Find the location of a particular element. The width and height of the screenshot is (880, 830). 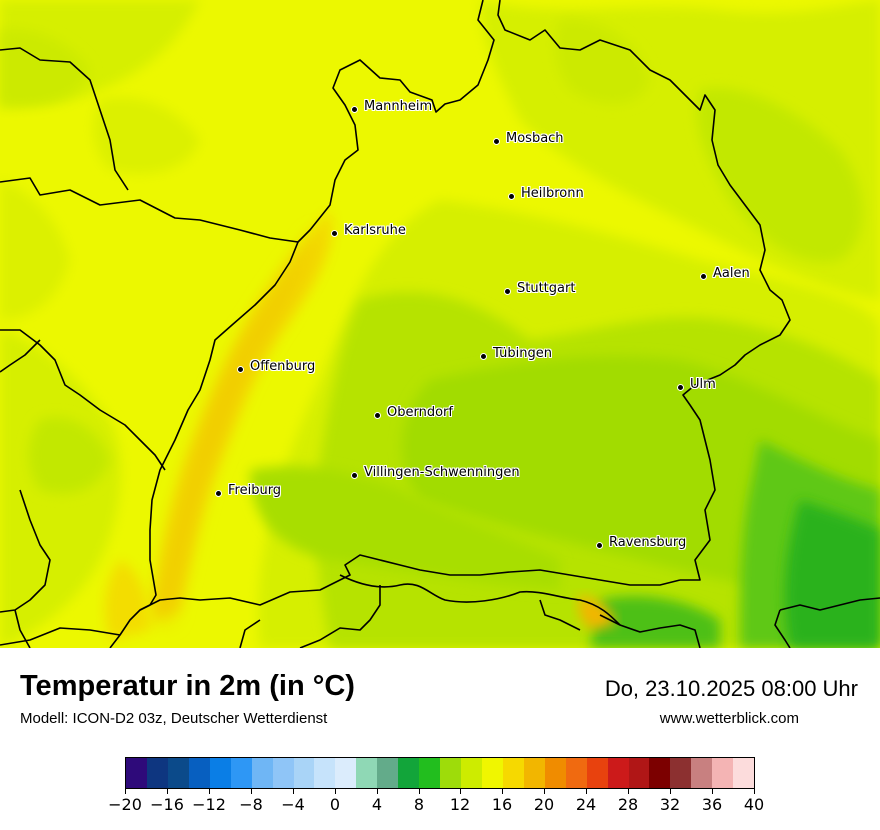

legend-tick-label: 20 is located at coordinates (544, 804).